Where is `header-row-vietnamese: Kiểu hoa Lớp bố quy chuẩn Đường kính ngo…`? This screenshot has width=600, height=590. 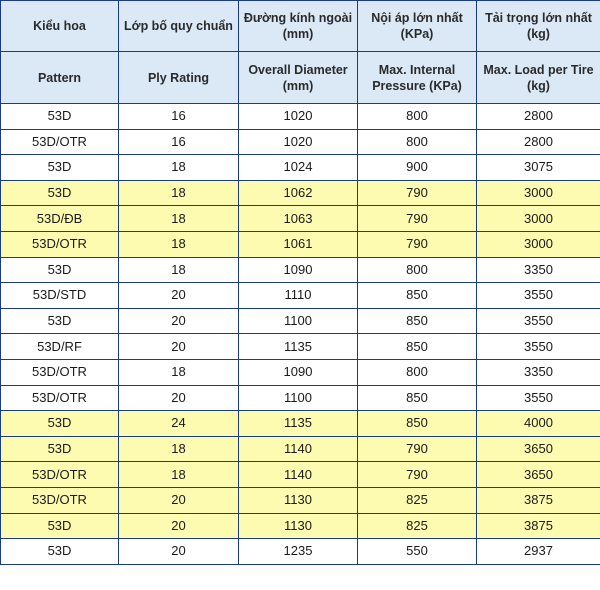
header-row-vietnamese: Kiểu hoa Lớp bố quy chuẩn Đường kính ngo… is located at coordinates (300, 26).